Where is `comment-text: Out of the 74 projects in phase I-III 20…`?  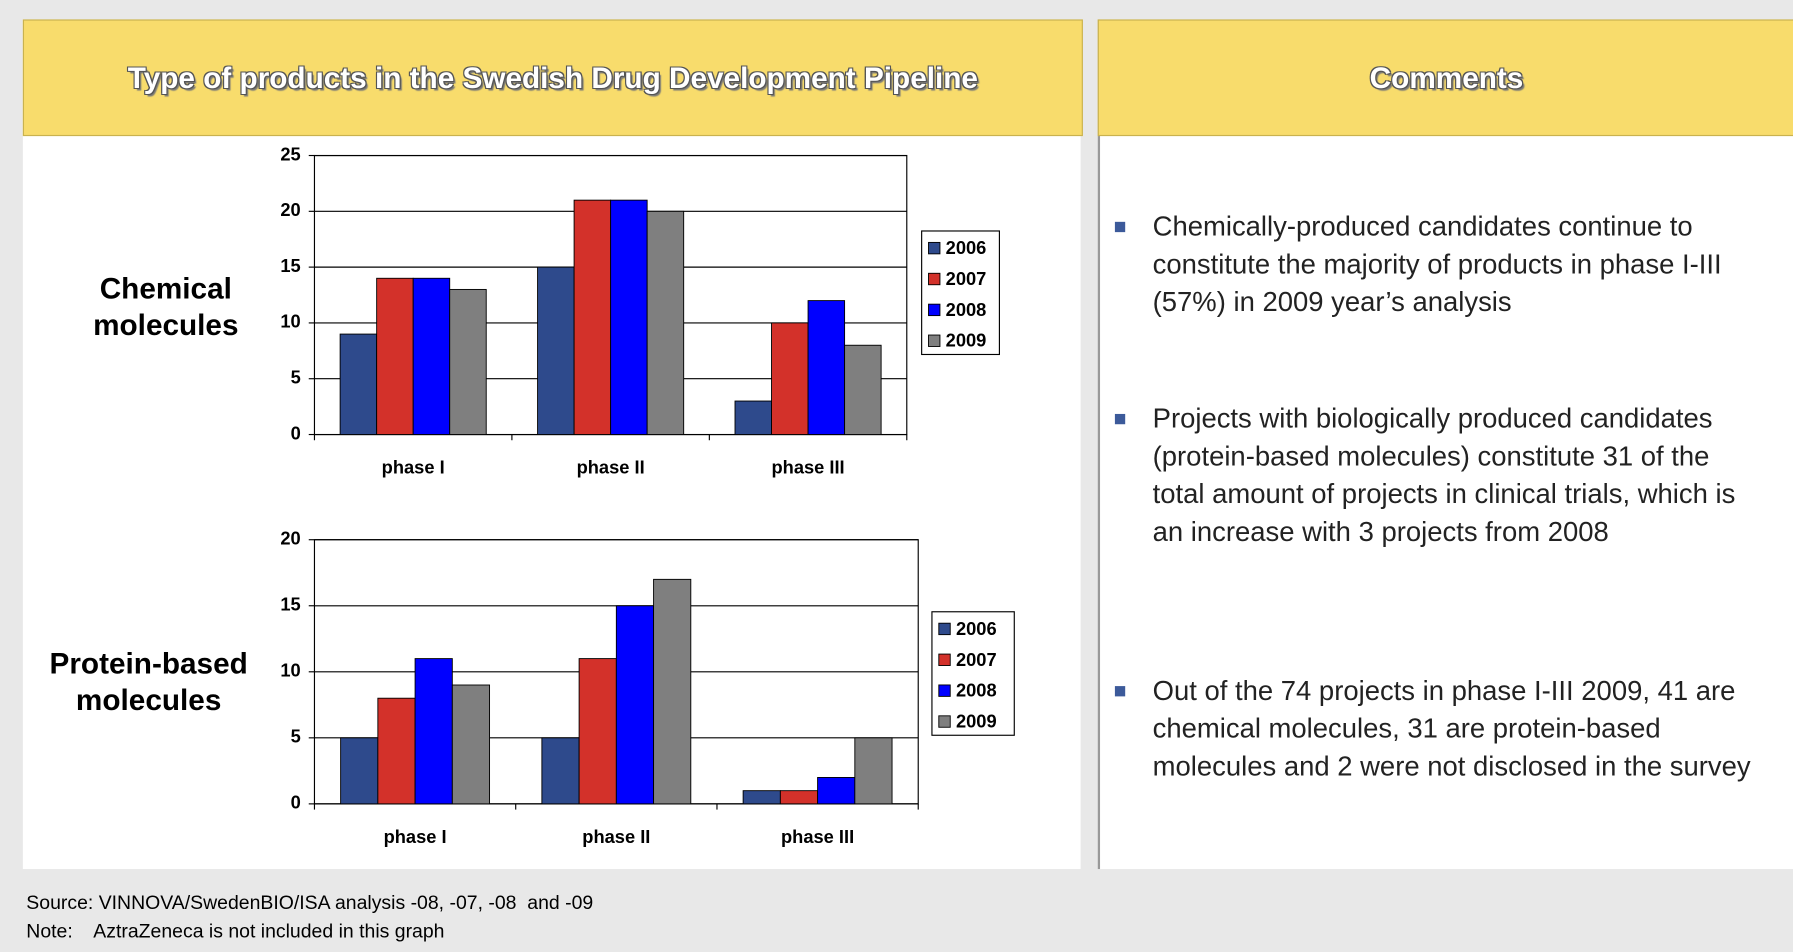
comment-text: Out of the 74 projects in phase I-III 20… is located at coordinates (1451, 729).